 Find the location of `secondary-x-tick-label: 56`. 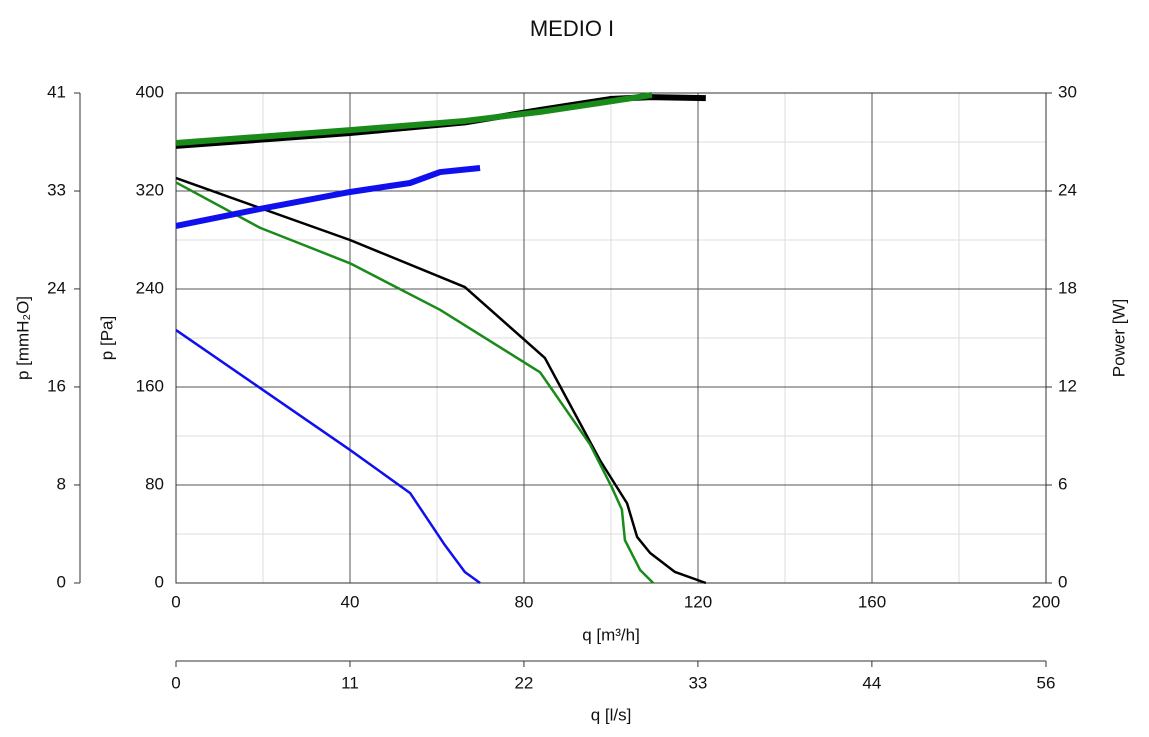

secondary-x-tick-label: 56 is located at coordinates (1046, 682).